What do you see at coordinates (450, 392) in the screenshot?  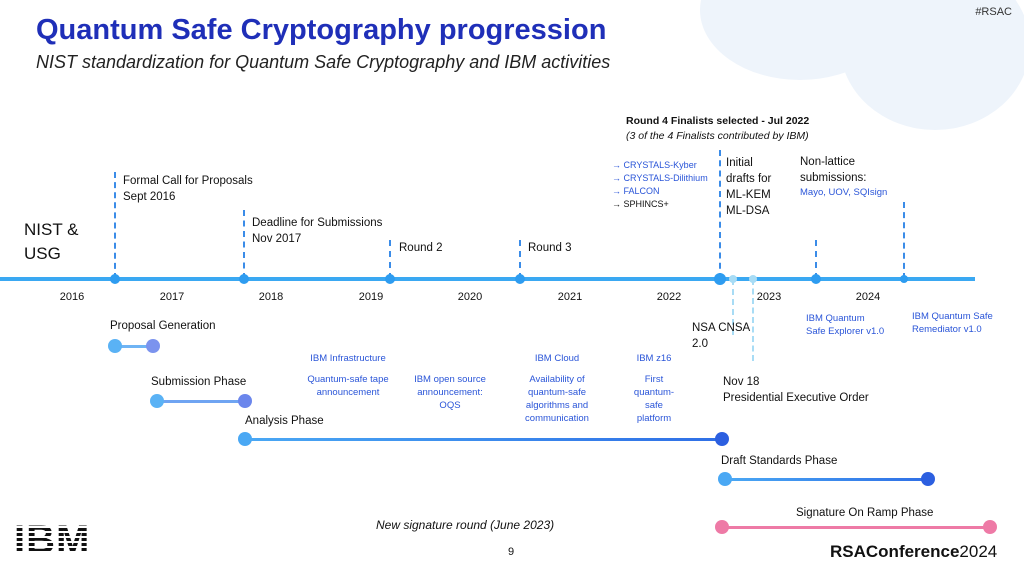 I see `ibm-oqs: IBM open source announcement: OQS` at bounding box center [450, 392].